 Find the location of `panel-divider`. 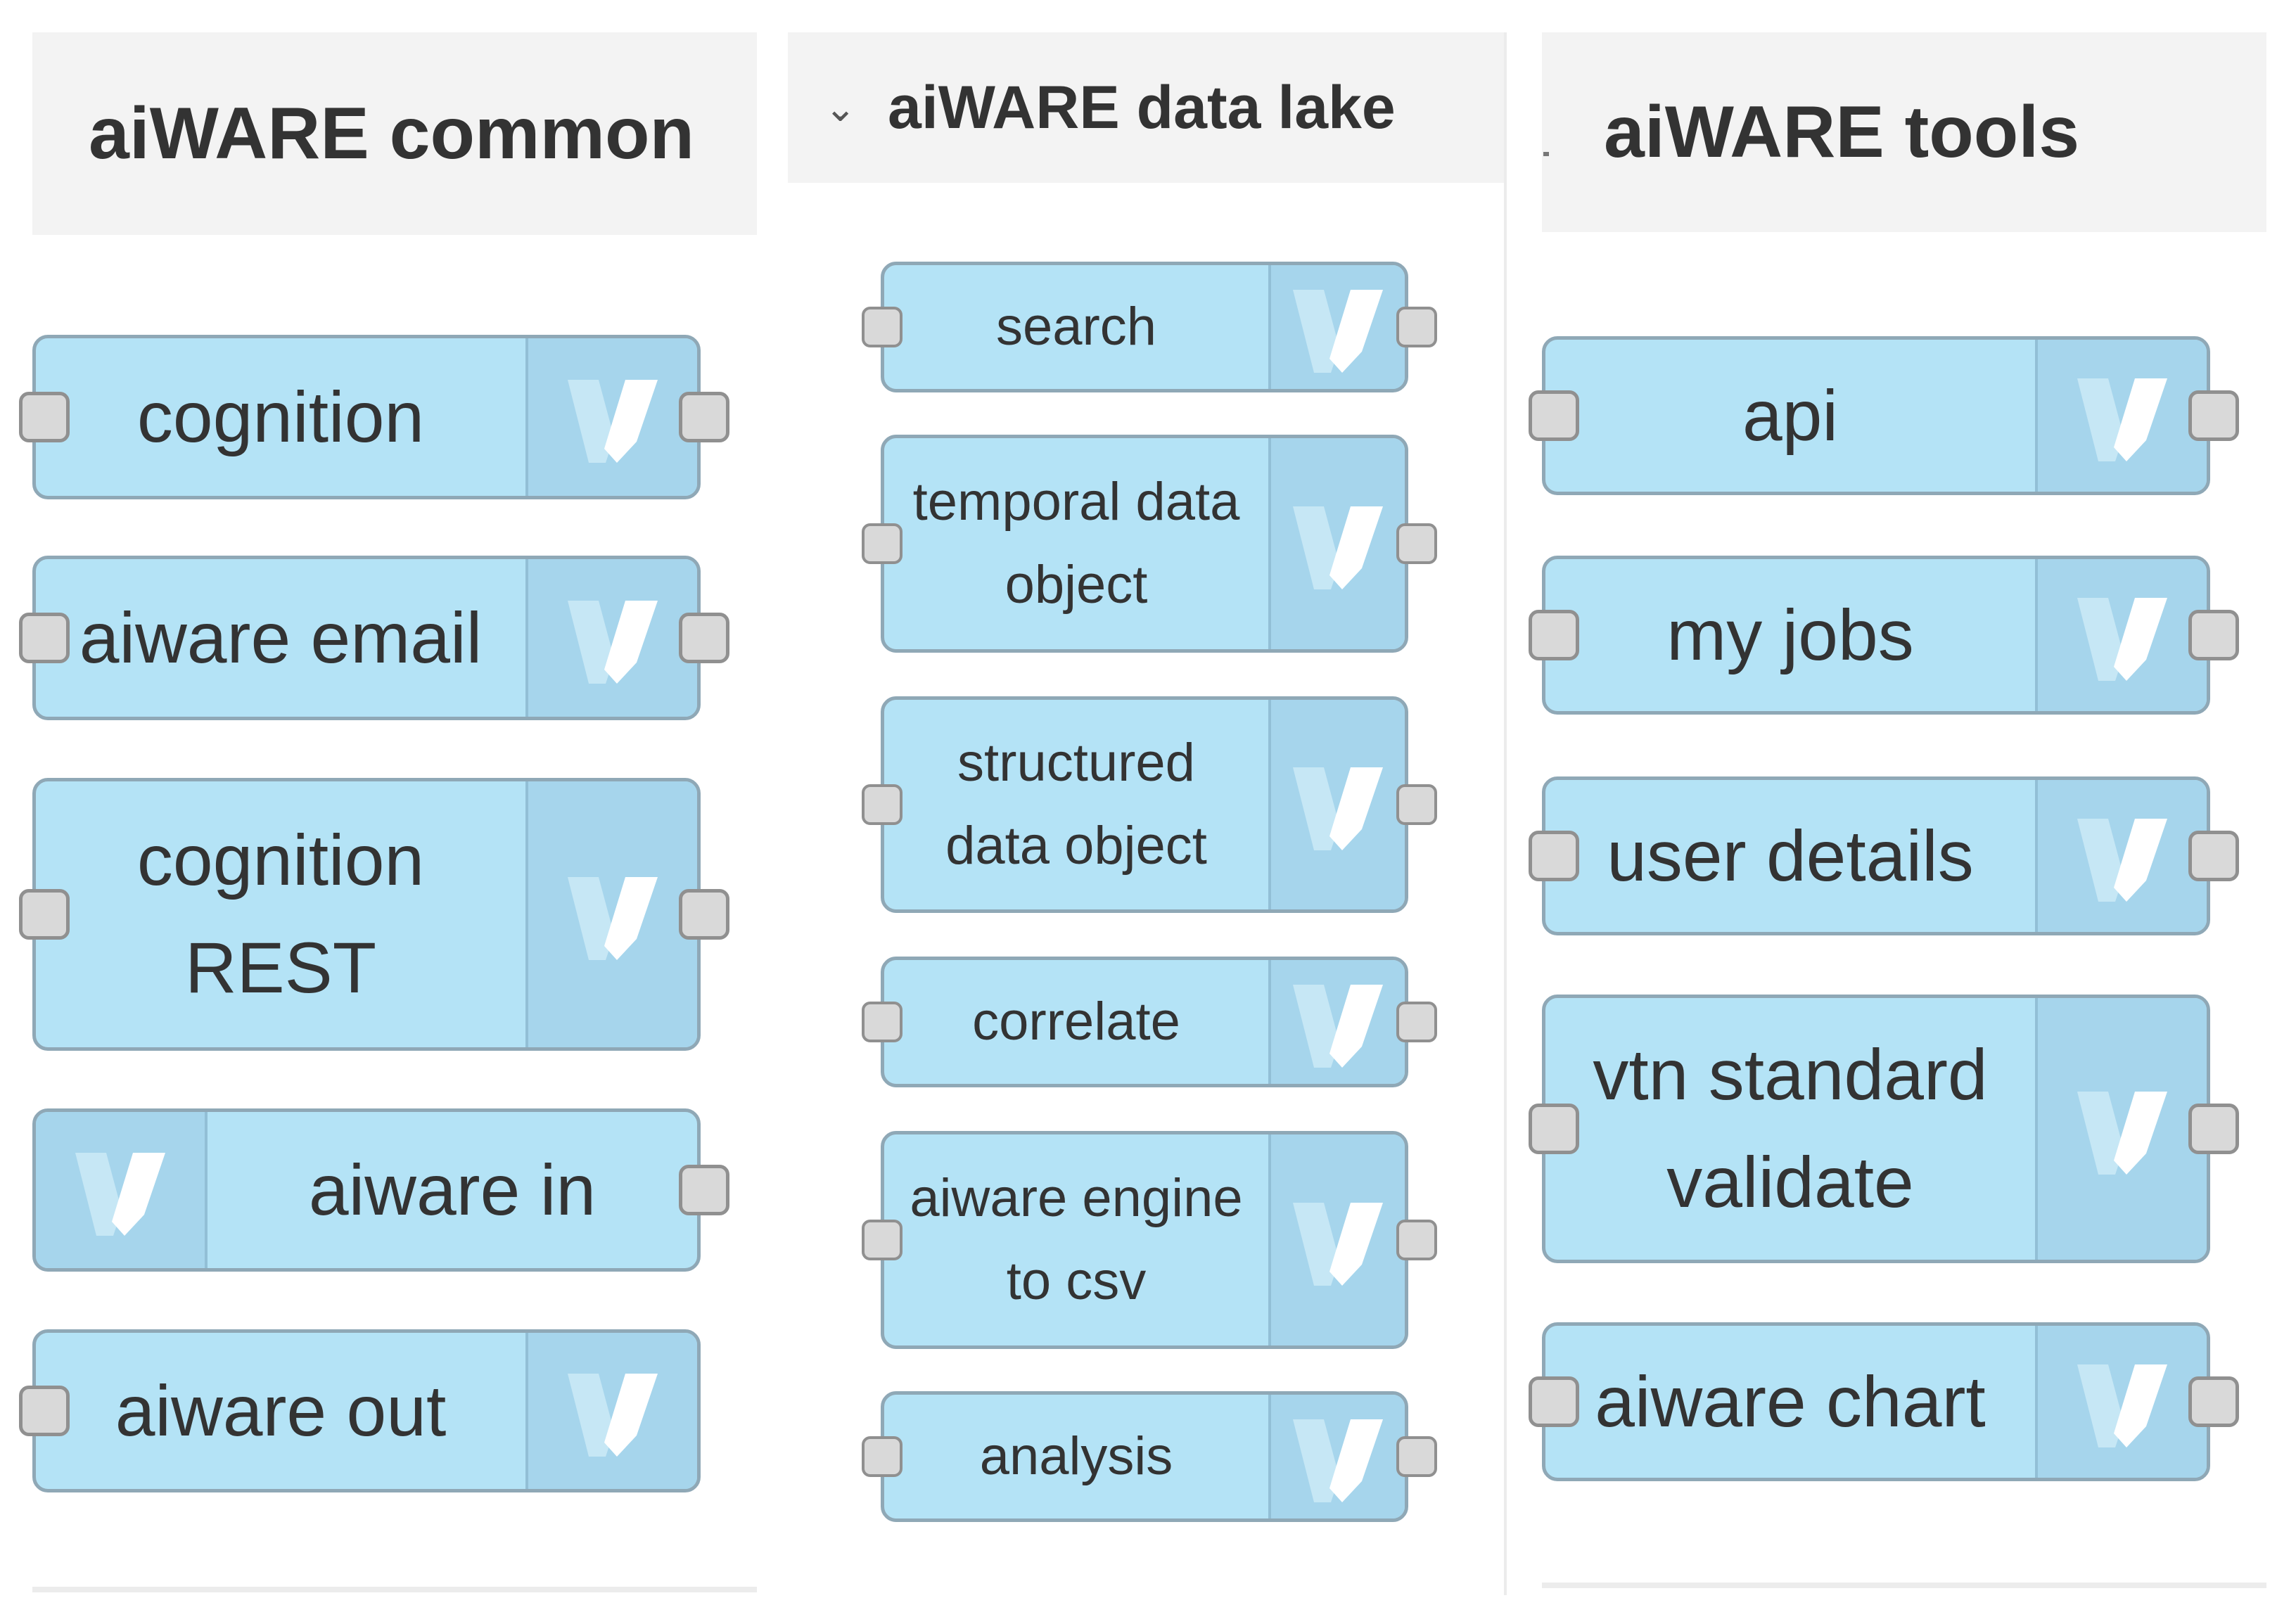

panel-divider is located at coordinates (1505, 814).